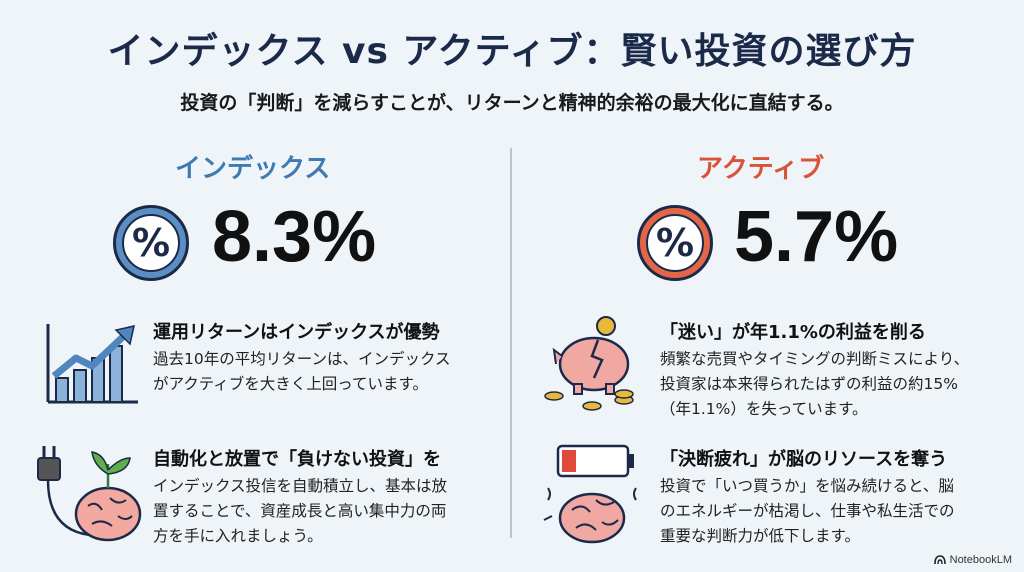  I want to click on index-item-1-body: 過去10年の平均リターンは、インデックス がアクティブを大きく上回っています。, so click(302, 371).